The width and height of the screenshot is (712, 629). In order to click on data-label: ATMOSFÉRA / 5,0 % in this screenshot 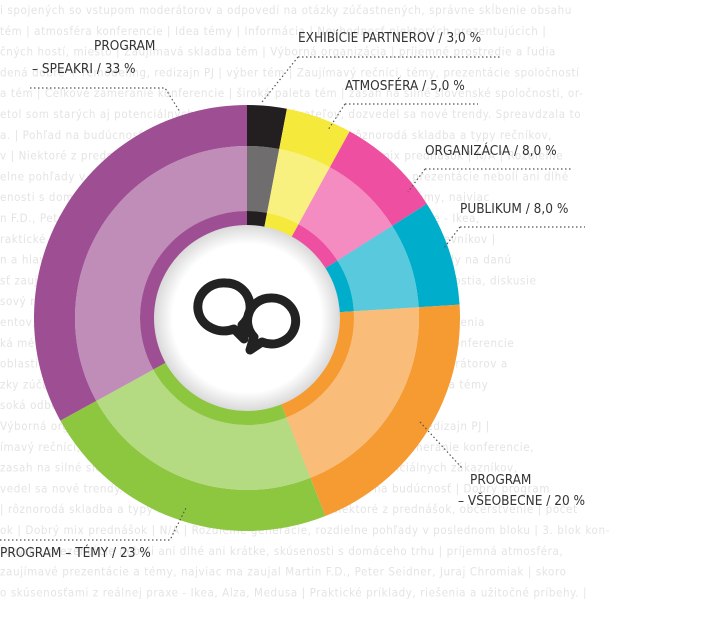, I will do `click(405, 85)`.